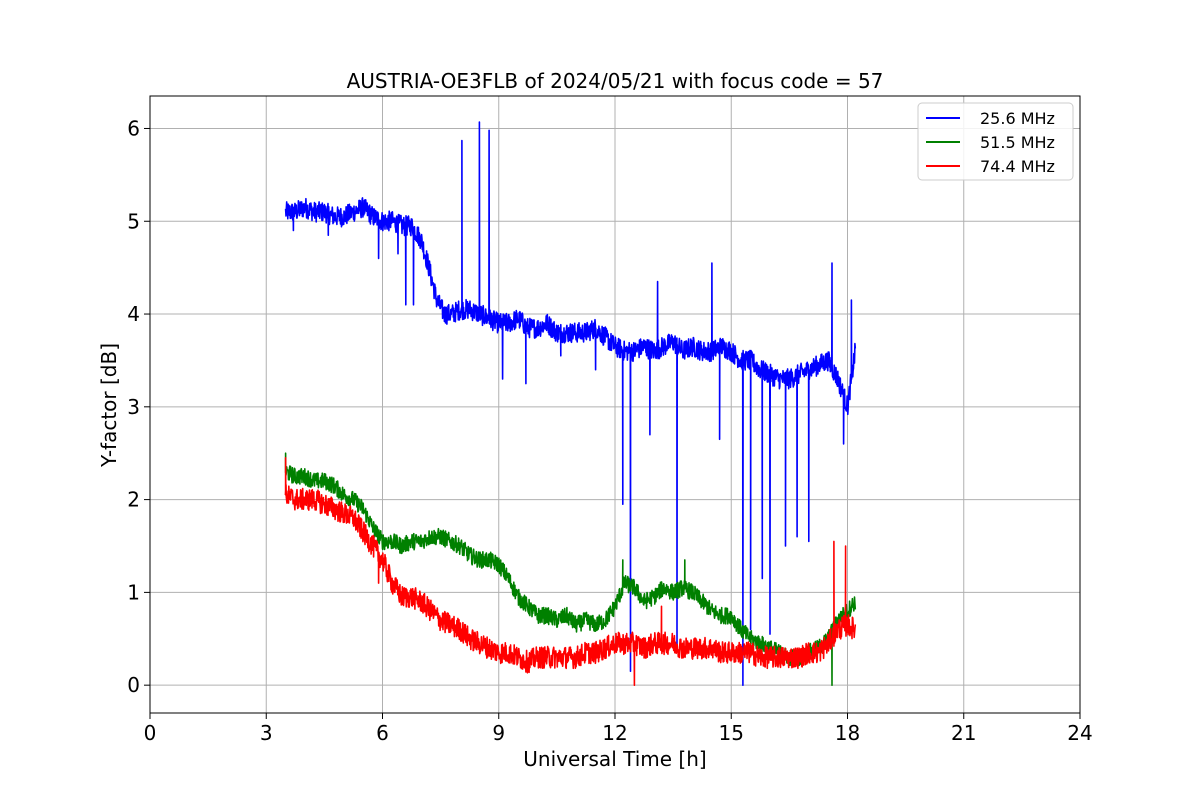  I want to click on x-tick-label: 6, so click(382, 733).